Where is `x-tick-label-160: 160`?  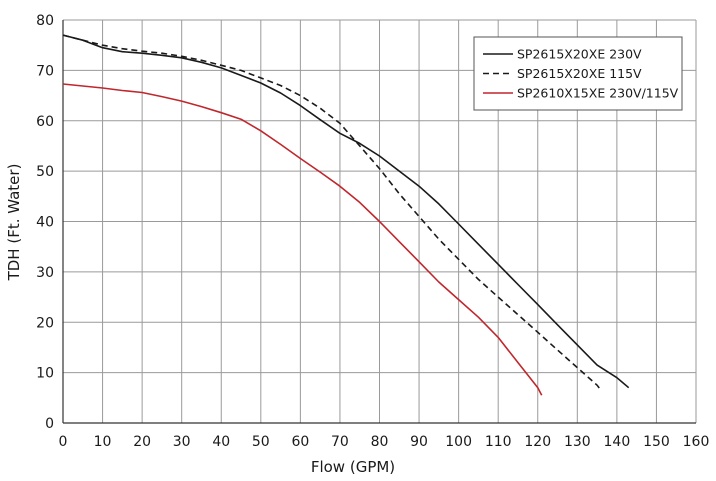 x-tick-label-160: 160 is located at coordinates (696, 442).